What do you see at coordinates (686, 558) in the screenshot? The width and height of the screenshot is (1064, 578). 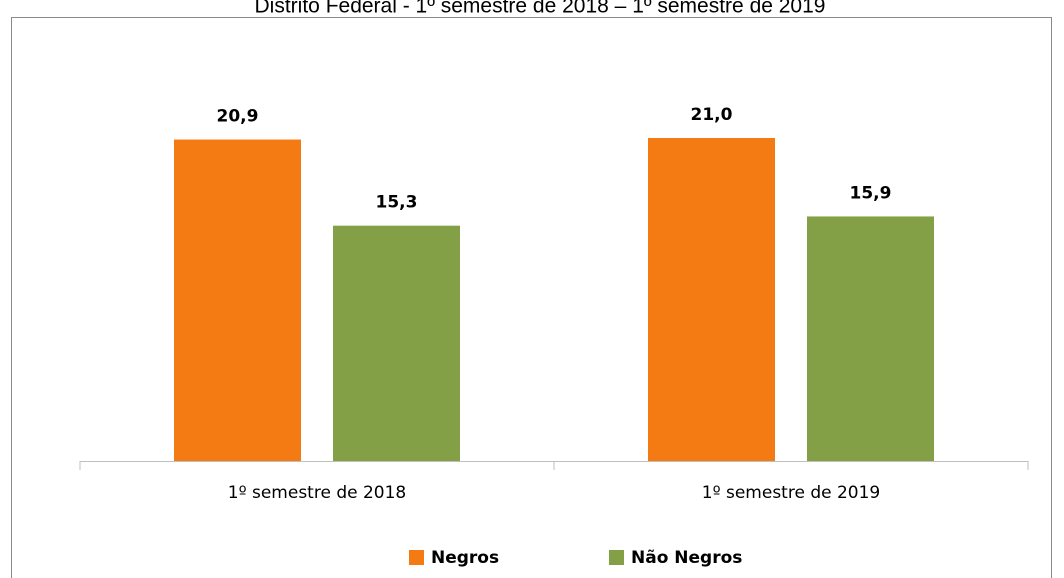 I see `legend-label: Não Negros` at bounding box center [686, 558].